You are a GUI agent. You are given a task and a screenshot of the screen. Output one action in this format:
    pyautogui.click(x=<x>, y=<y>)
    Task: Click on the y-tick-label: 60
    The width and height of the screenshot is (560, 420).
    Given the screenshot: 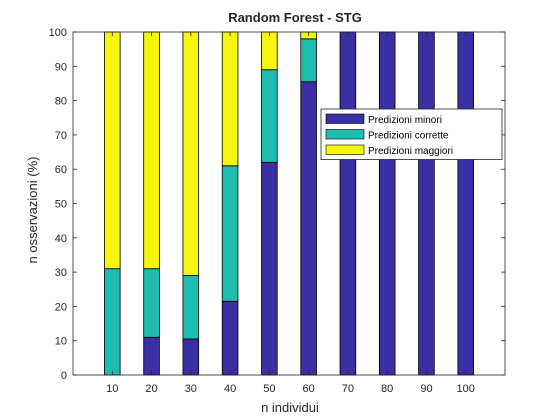 What is the action you would take?
    pyautogui.click(x=61, y=170)
    